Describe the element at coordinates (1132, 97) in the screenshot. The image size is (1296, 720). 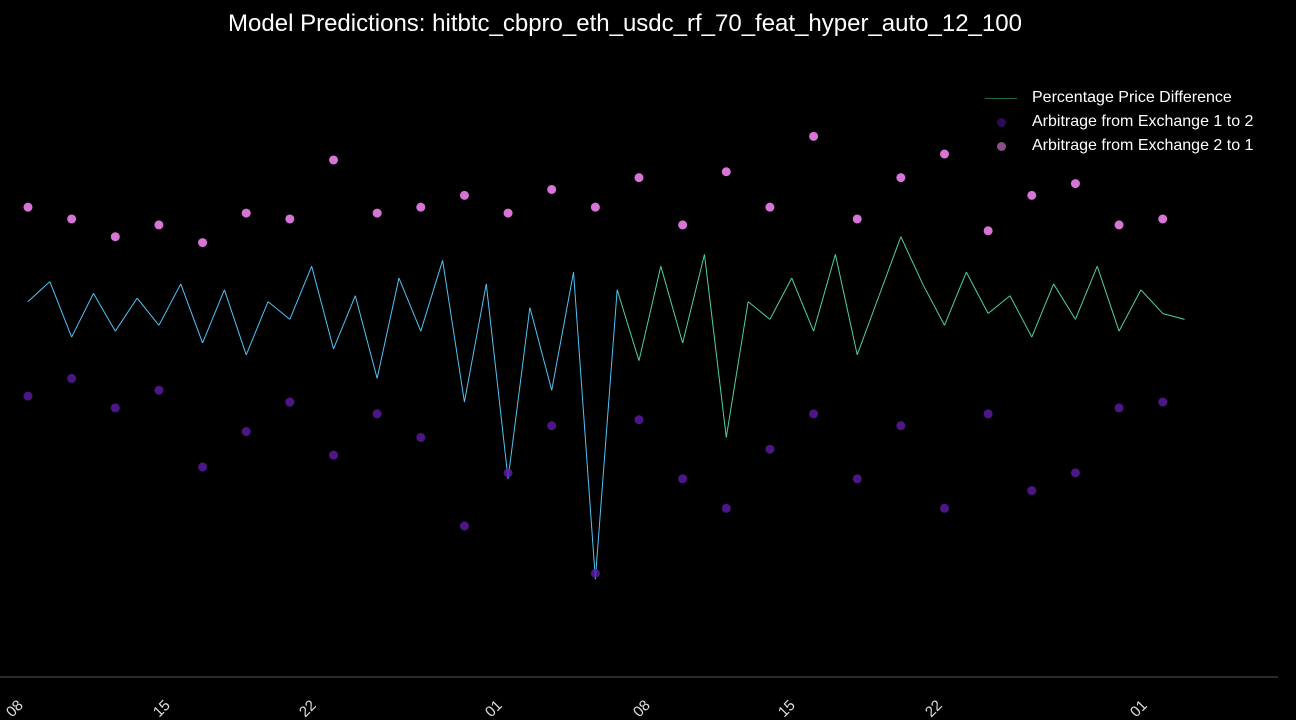
I see `legend-label: Percentage Price Difference` at that location.